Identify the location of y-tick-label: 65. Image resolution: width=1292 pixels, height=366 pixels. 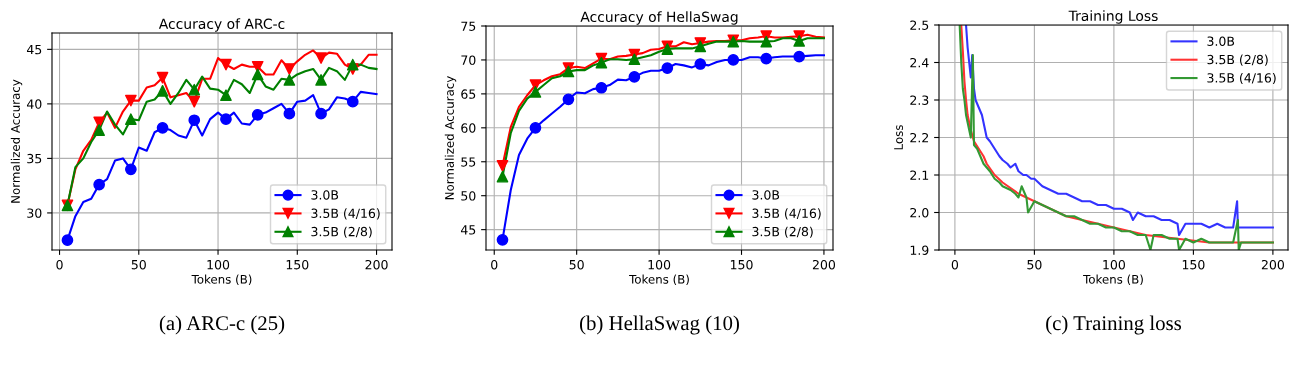
(468, 94).